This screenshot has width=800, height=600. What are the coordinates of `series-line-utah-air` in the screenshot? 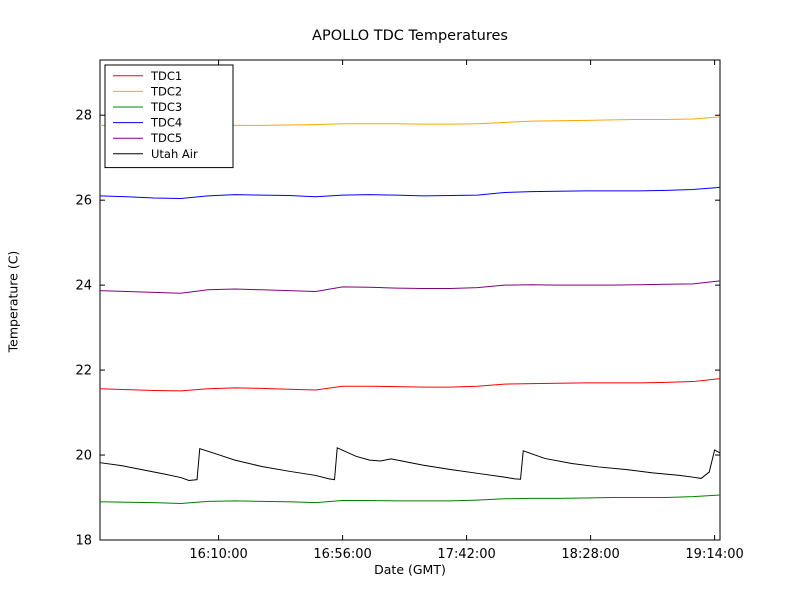 It's located at (410, 464).